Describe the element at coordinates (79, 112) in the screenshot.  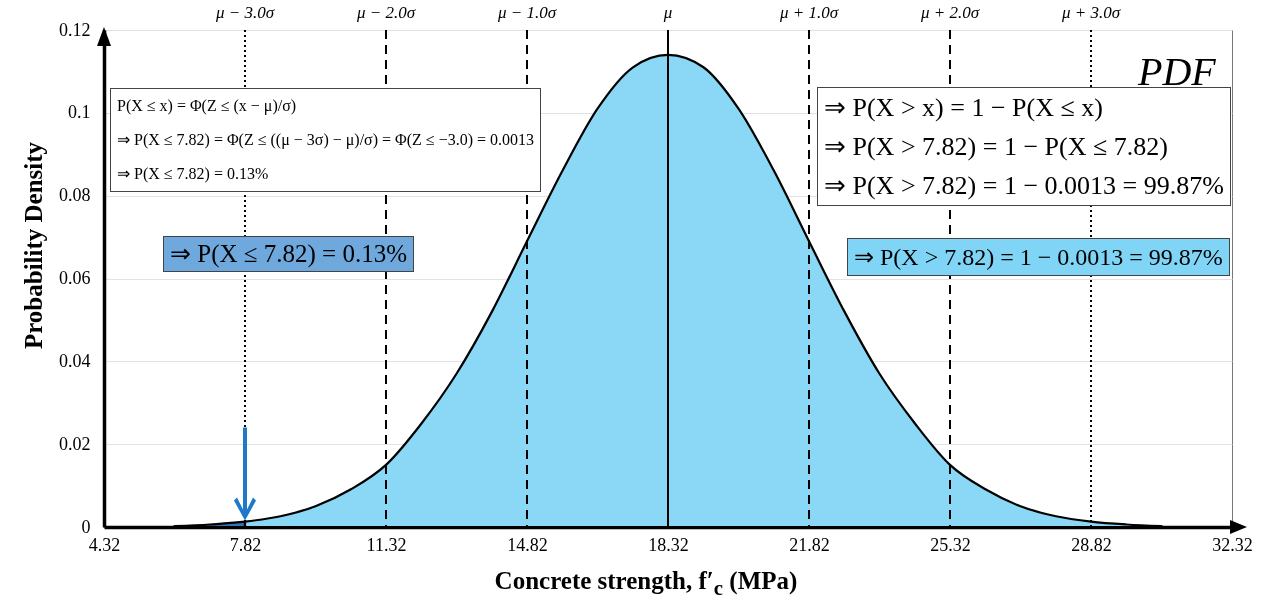
I see `y-tick-label: 0.1` at that location.